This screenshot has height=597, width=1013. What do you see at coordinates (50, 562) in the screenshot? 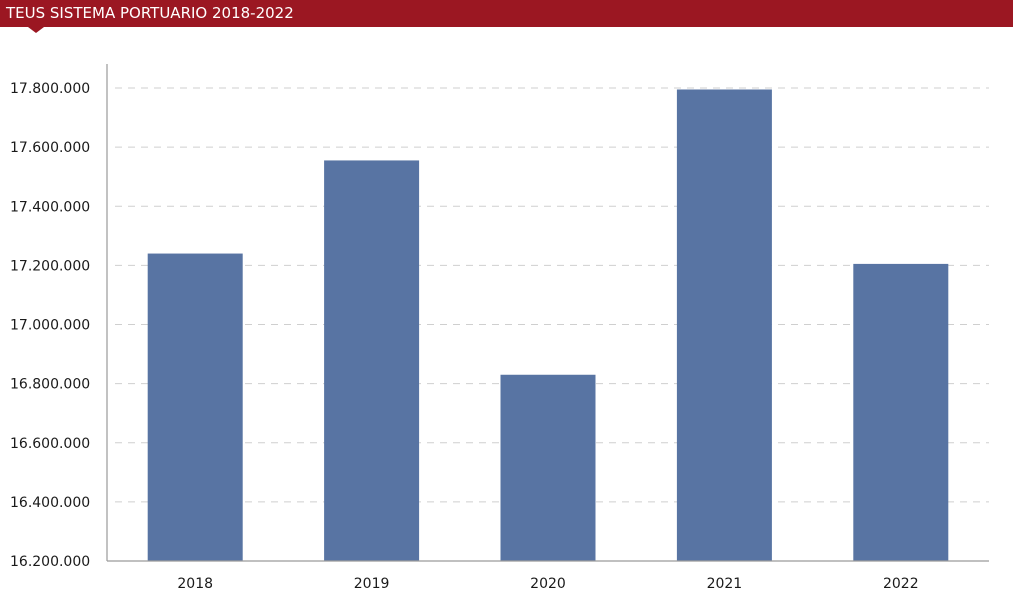
I see `y-tick-label: 16.200.000` at bounding box center [50, 562].